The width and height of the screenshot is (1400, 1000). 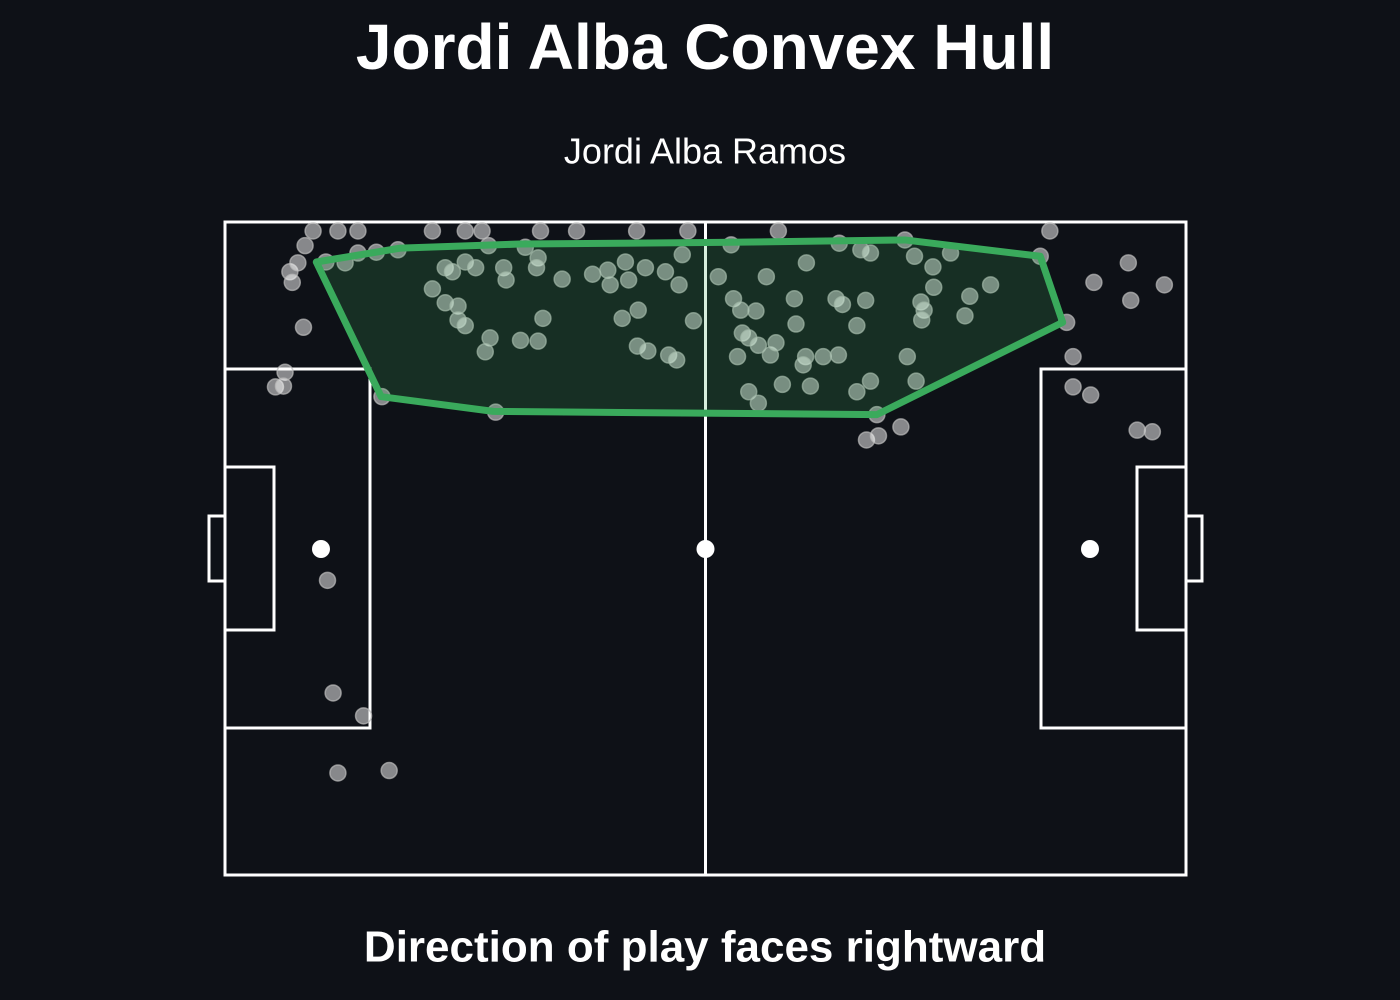 I want to click on convex-hull, so click(x=689, y=327).